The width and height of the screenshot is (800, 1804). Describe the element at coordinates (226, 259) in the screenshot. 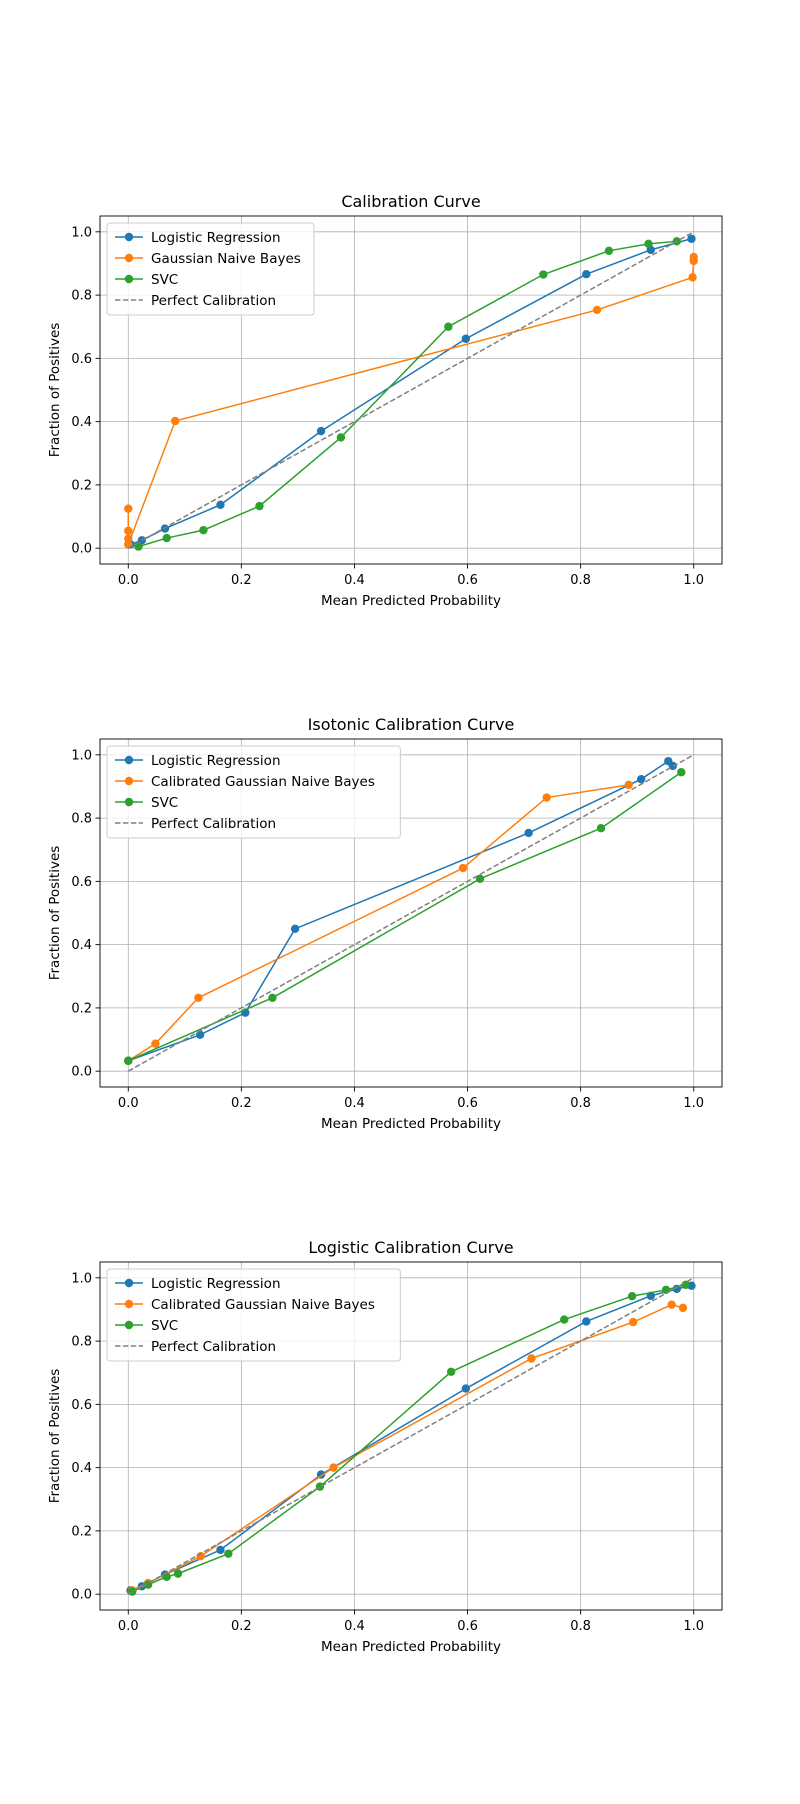

I see `legend-label: Gaussian Naive Bayes` at that location.